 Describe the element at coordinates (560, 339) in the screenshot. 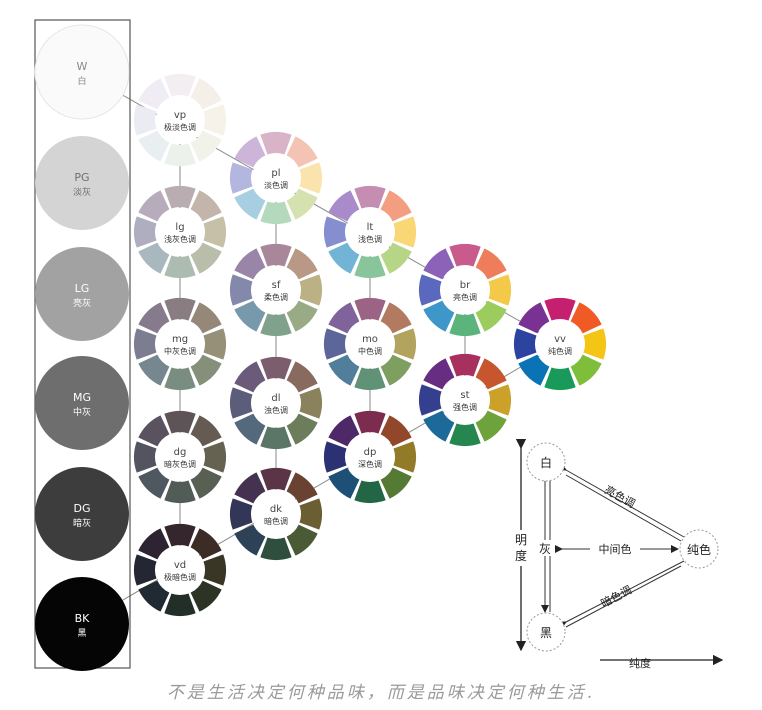

I see `tone-code-label: vv` at that location.